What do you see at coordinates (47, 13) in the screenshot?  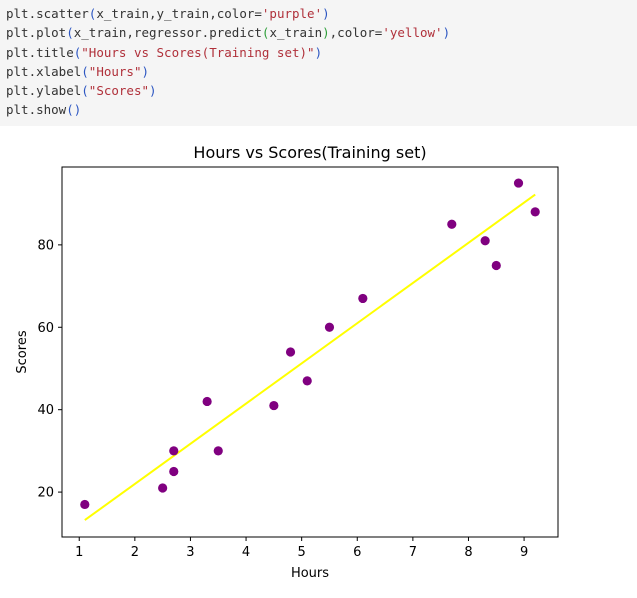 I see `code-token: plt.scatter` at bounding box center [47, 13].